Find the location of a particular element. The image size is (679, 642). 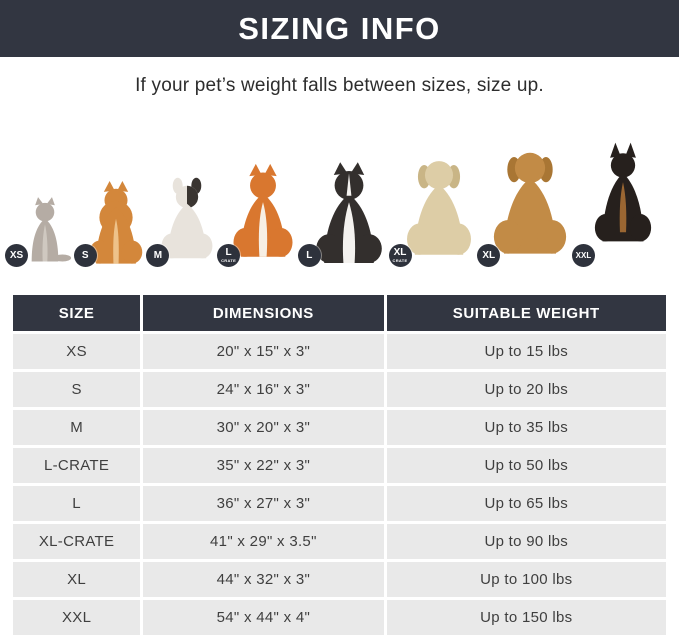

size-cell: XL-CRATE is located at coordinates (77, 541).